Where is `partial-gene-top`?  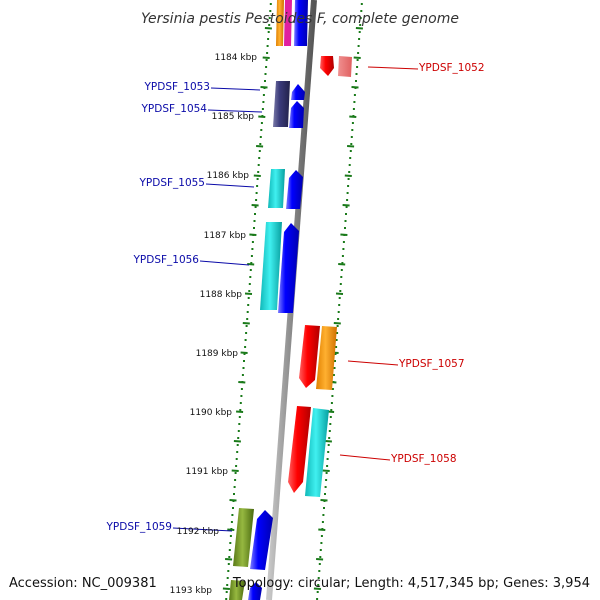 partial-gene-top is located at coordinates (292, 23).